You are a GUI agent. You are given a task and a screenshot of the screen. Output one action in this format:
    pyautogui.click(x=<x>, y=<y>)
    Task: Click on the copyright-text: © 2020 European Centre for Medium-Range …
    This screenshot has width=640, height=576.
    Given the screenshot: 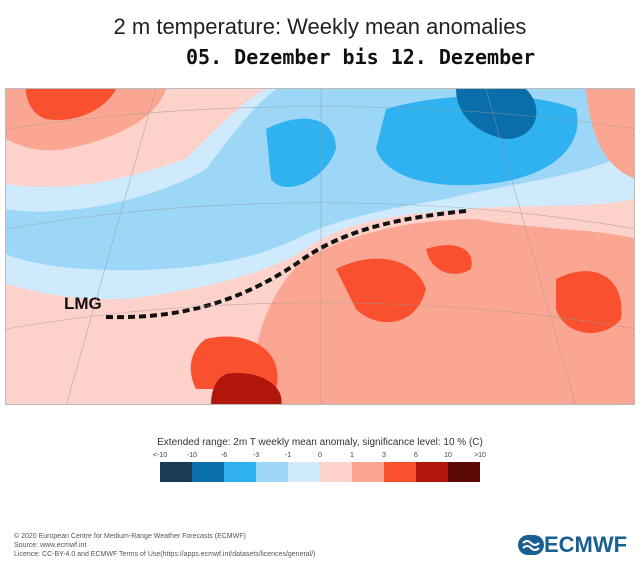 What is the action you would take?
    pyautogui.click(x=130, y=536)
    